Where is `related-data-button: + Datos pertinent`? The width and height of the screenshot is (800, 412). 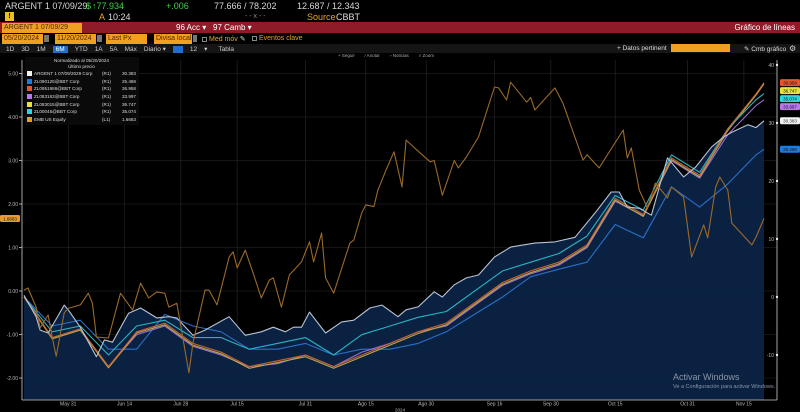 related-data-button: + Datos pertinent is located at coordinates (642, 48).